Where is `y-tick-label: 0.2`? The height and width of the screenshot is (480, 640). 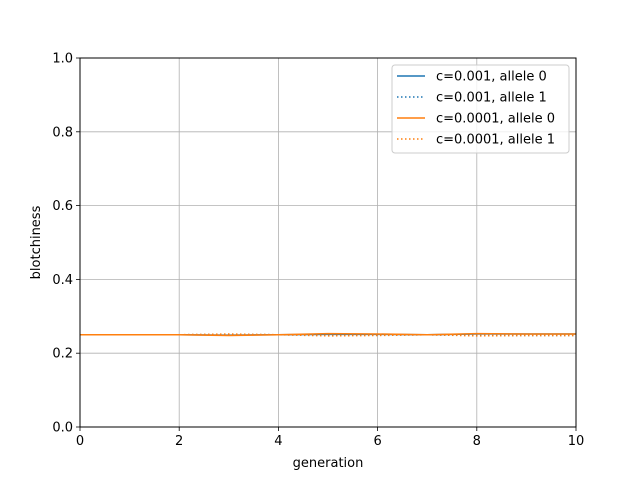
y-tick-label: 0.2 is located at coordinates (62, 354).